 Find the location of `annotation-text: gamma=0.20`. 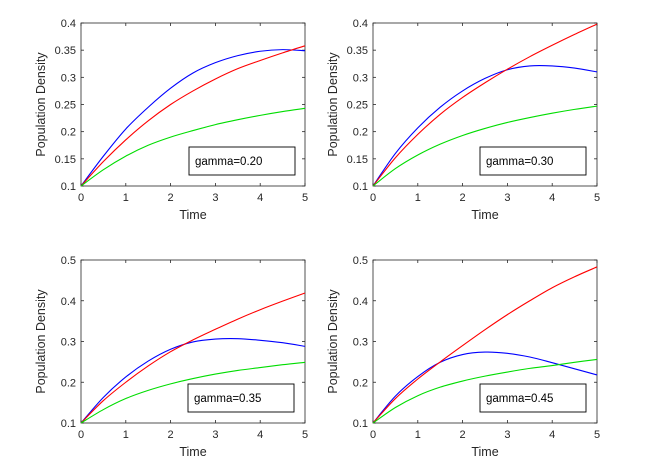

annotation-text: gamma=0.20 is located at coordinates (228, 162).